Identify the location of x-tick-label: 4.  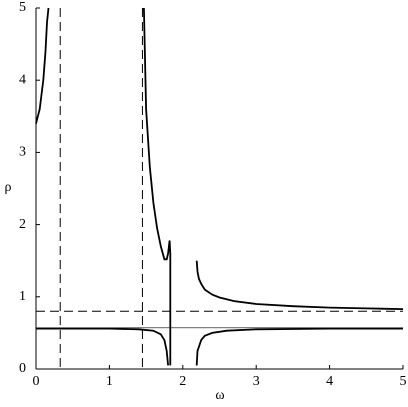
(329, 381).